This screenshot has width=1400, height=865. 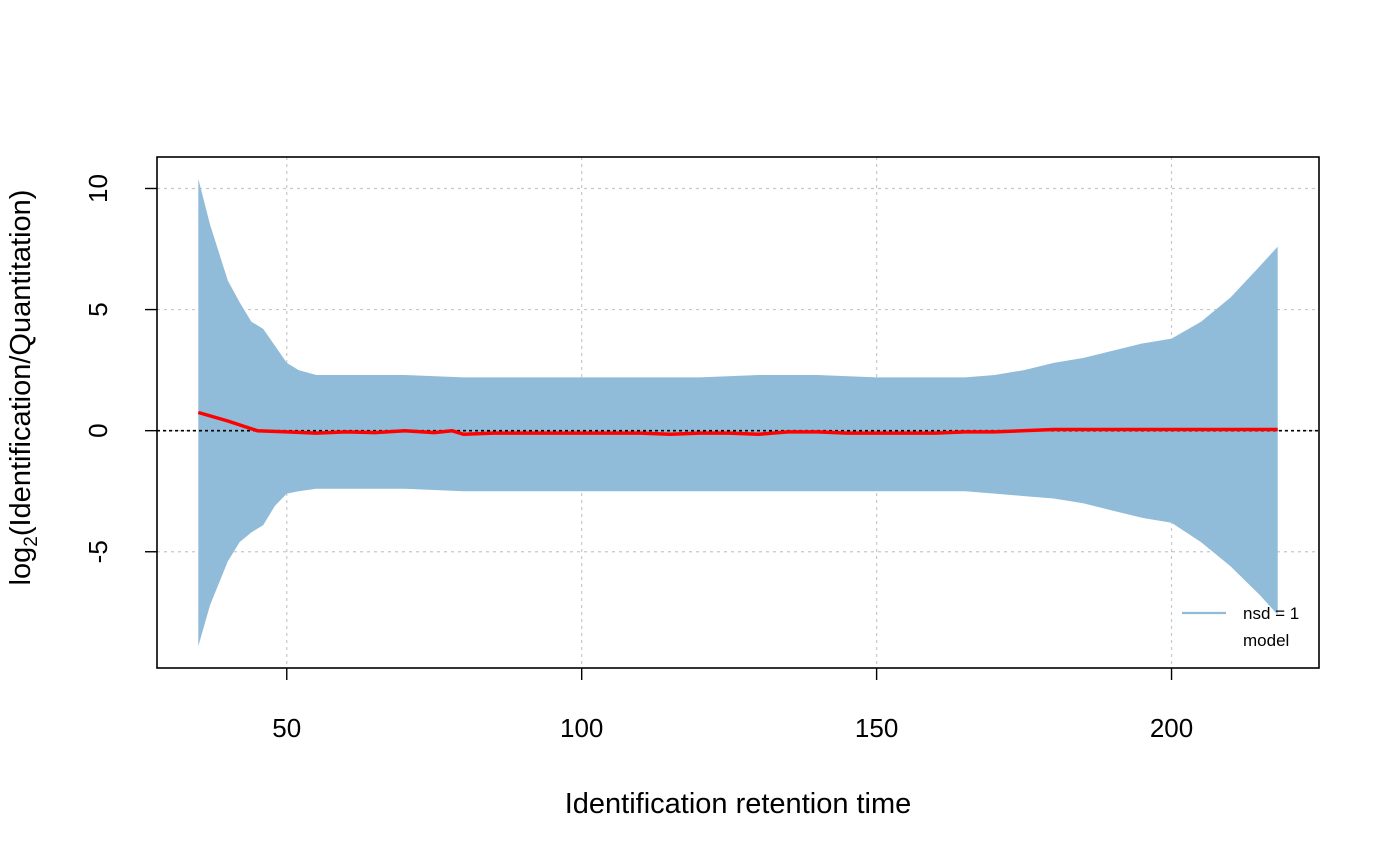 I want to click on legend: nsd = 1 model, so click(x=1240, y=627).